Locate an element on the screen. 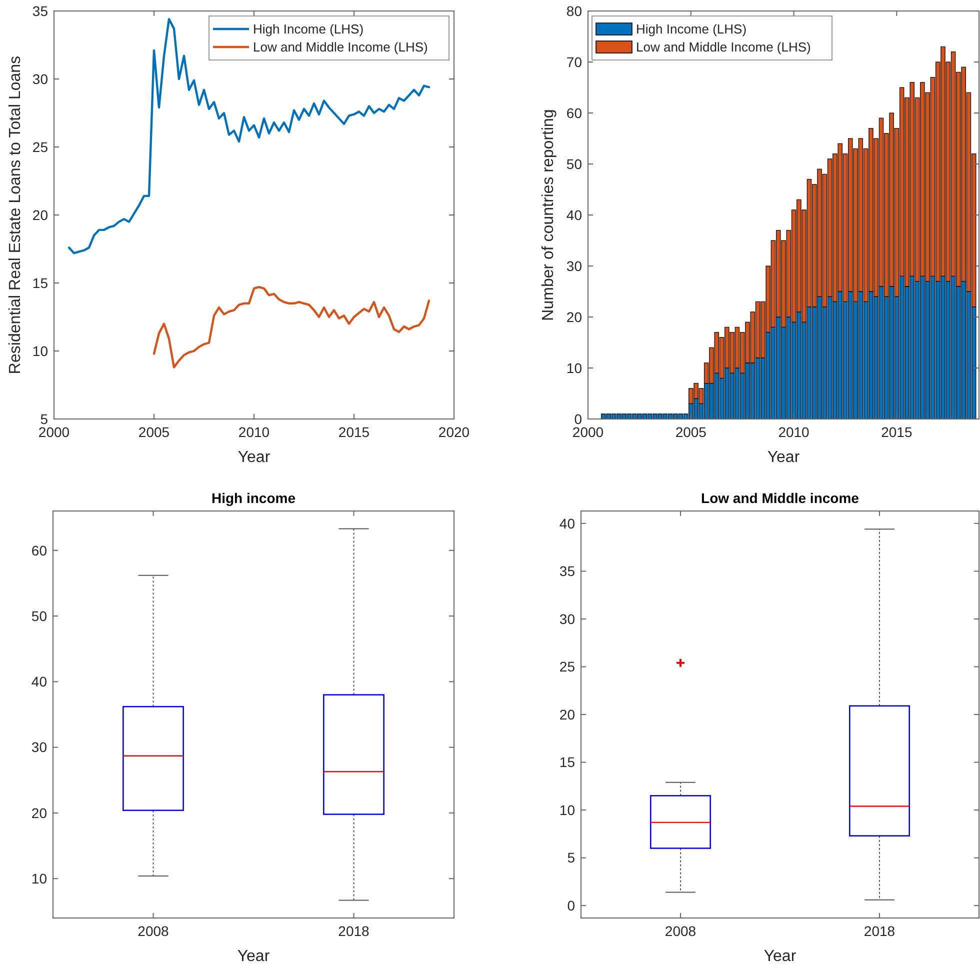 This screenshot has width=980, height=970. y-tick-label: 70 is located at coordinates (574, 62).